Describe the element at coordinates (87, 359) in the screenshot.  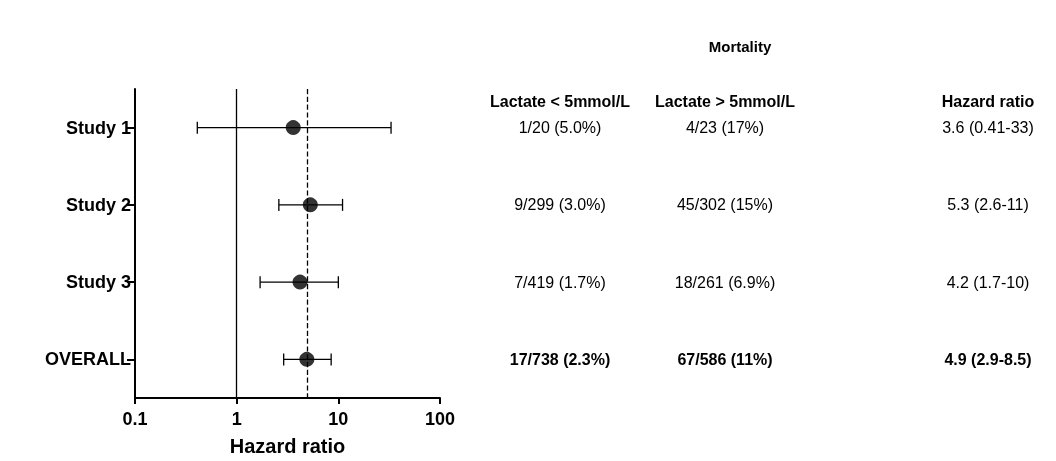
I see `y-tick-label: OVERALL` at that location.